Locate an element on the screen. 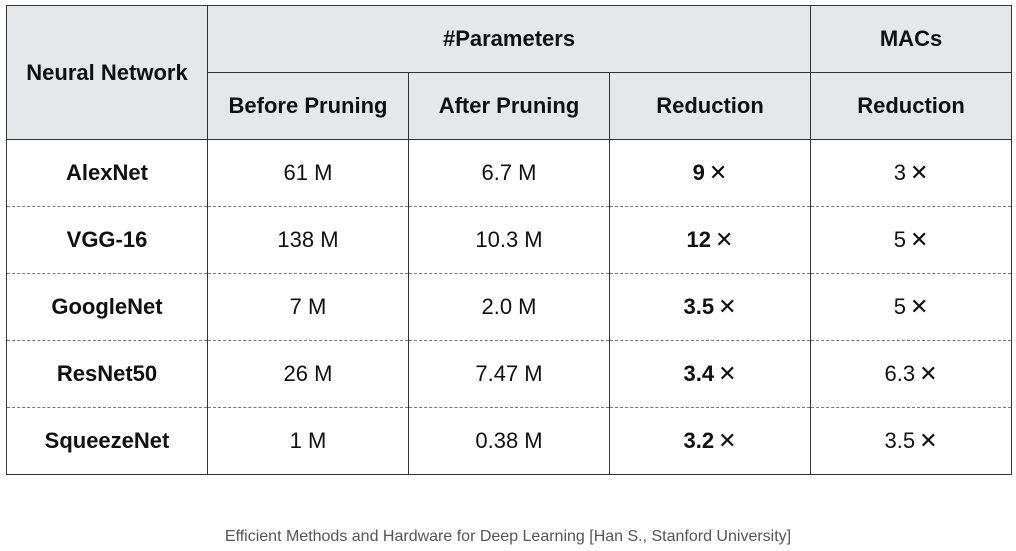 The image size is (1016, 551). after-pruning-value: 2.0 M is located at coordinates (509, 307).